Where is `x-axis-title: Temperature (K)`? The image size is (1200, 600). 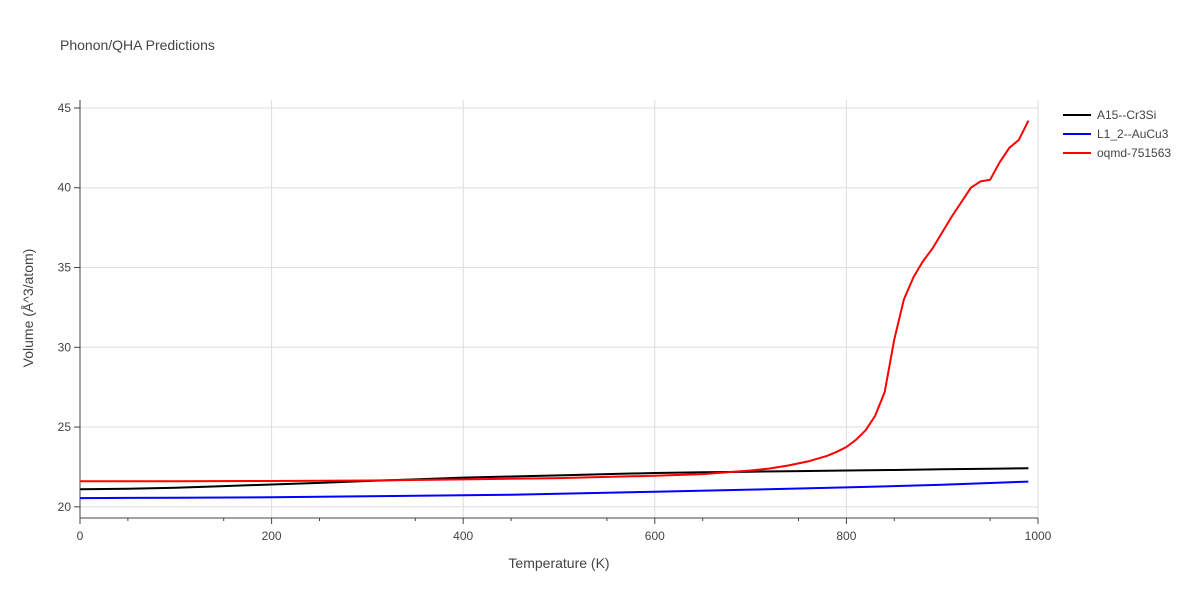 x-axis-title: Temperature (K) is located at coordinates (558, 563).